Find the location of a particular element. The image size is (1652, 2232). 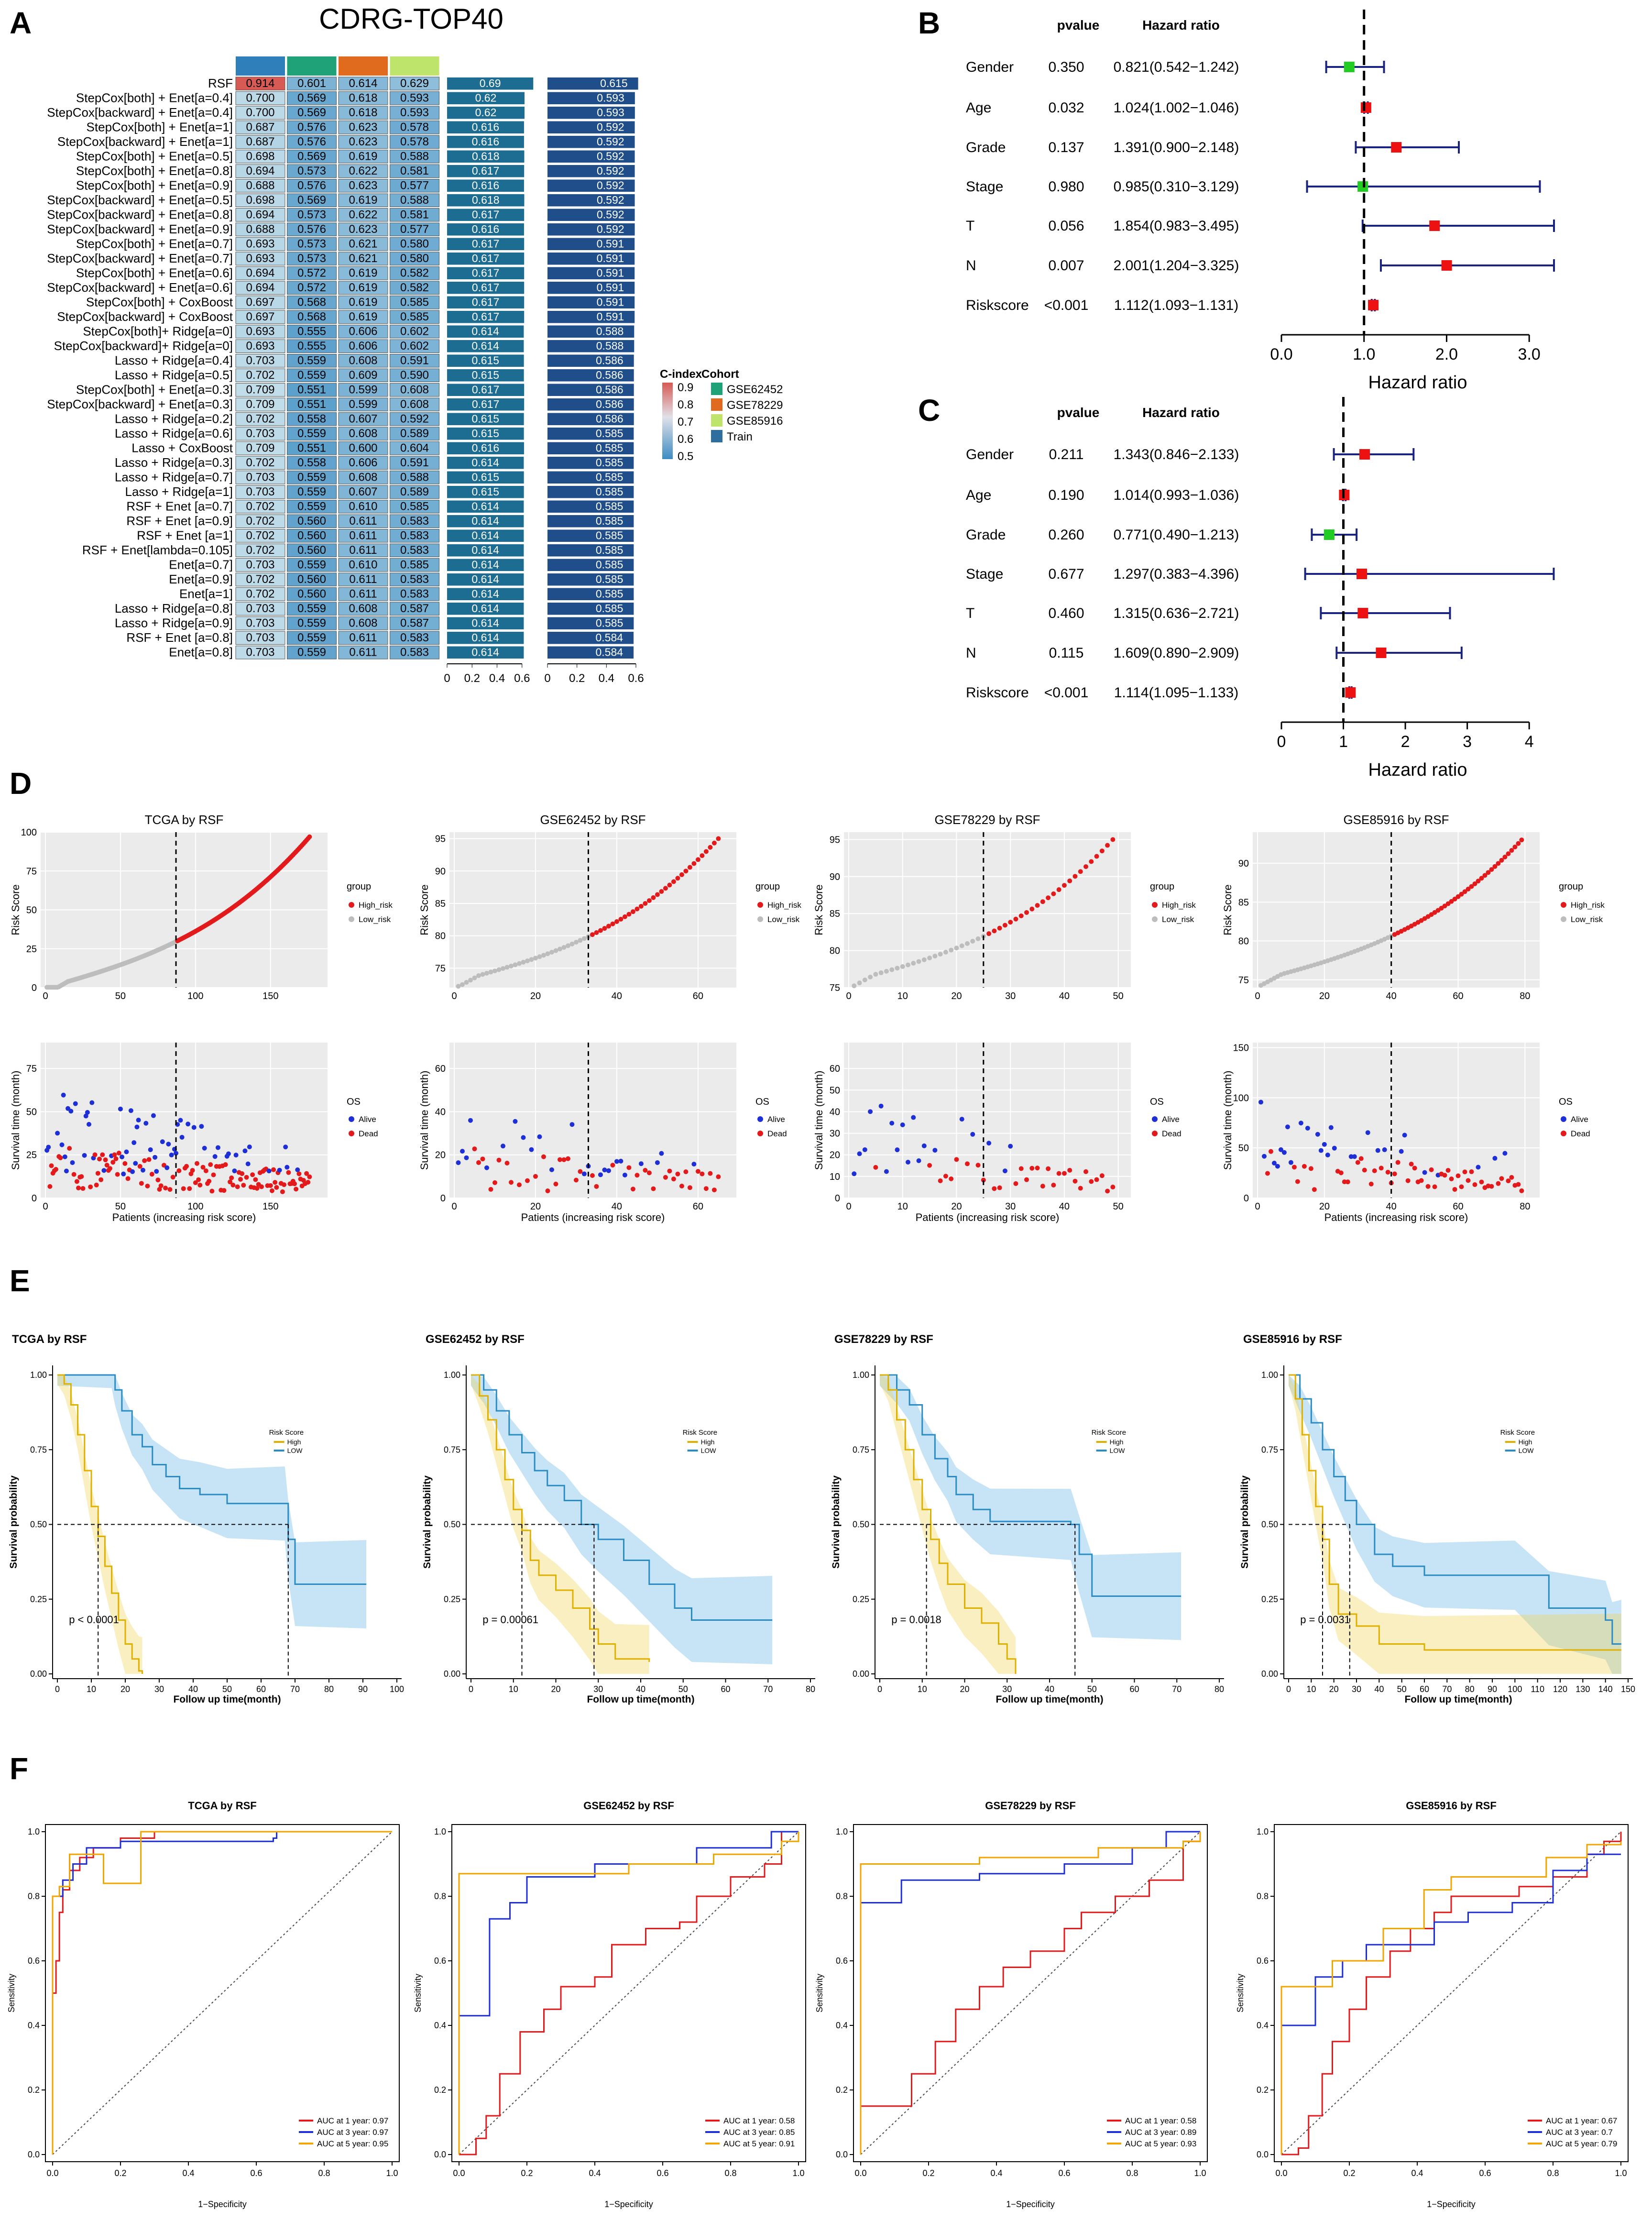

surv-xtick: 150 is located at coordinates (270, 1206).